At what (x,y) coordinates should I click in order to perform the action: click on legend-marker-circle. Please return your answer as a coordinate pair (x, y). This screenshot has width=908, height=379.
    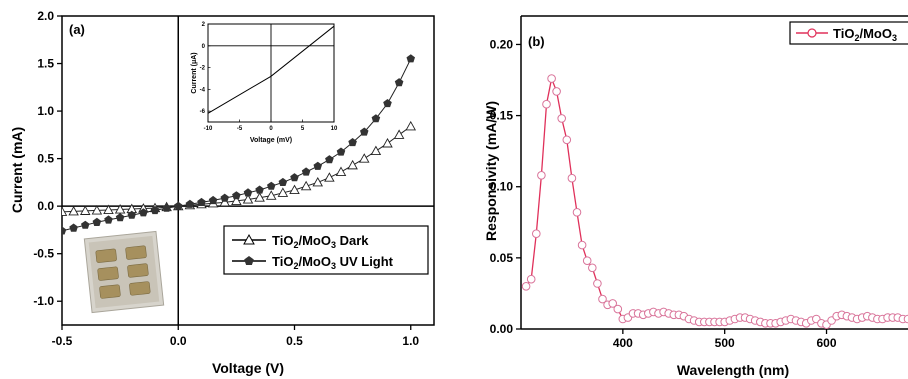
    Looking at the image, I should click on (812, 33).